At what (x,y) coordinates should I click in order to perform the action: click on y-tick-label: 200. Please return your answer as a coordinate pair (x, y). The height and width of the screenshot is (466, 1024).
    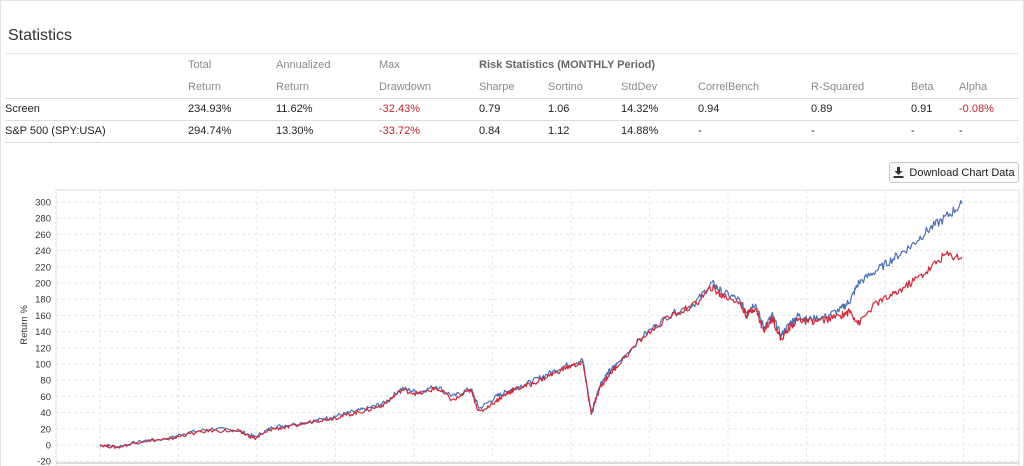
    Looking at the image, I should click on (43, 284).